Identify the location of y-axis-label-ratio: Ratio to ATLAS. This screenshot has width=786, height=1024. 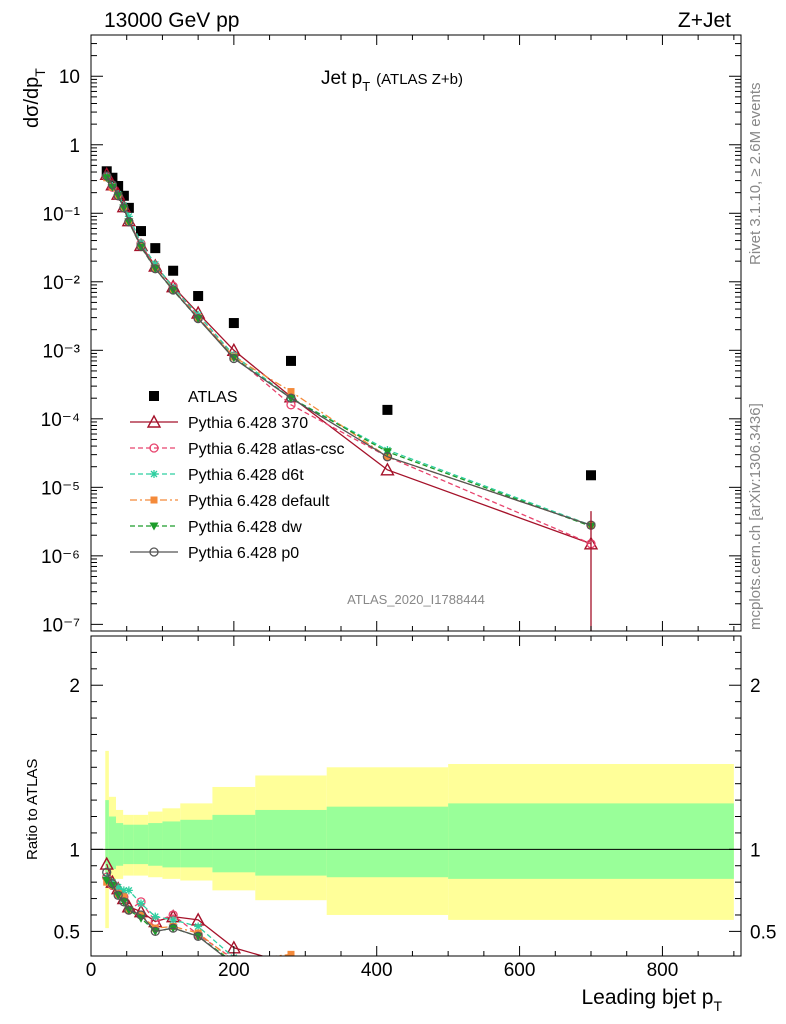
(32, 809).